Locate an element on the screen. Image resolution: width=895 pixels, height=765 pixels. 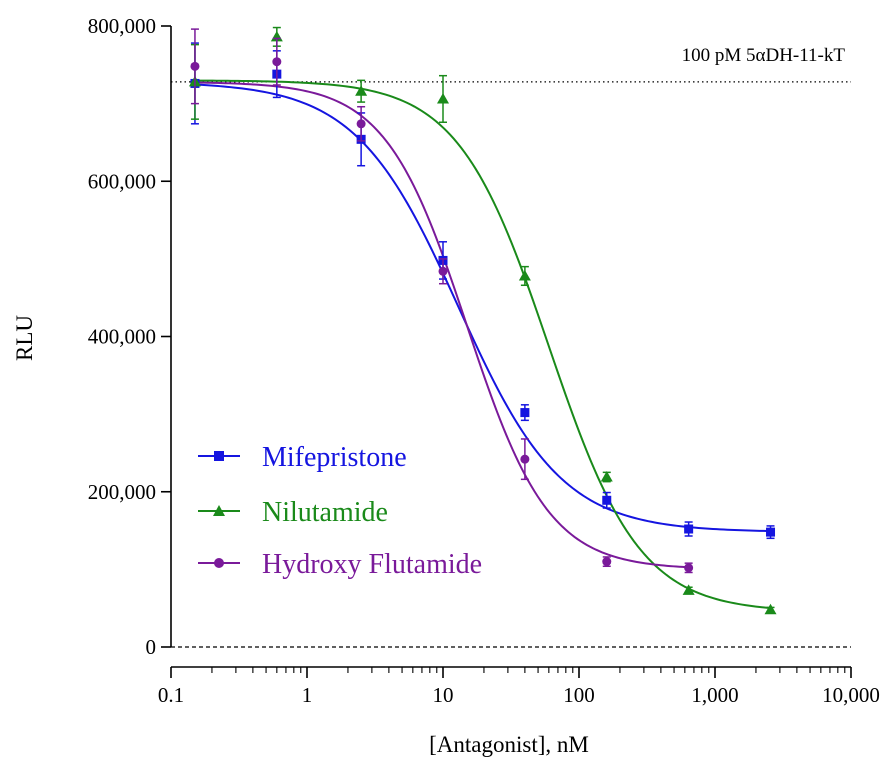
legend-item-nilutamide: Nilutamide is located at coordinates (293, 512).